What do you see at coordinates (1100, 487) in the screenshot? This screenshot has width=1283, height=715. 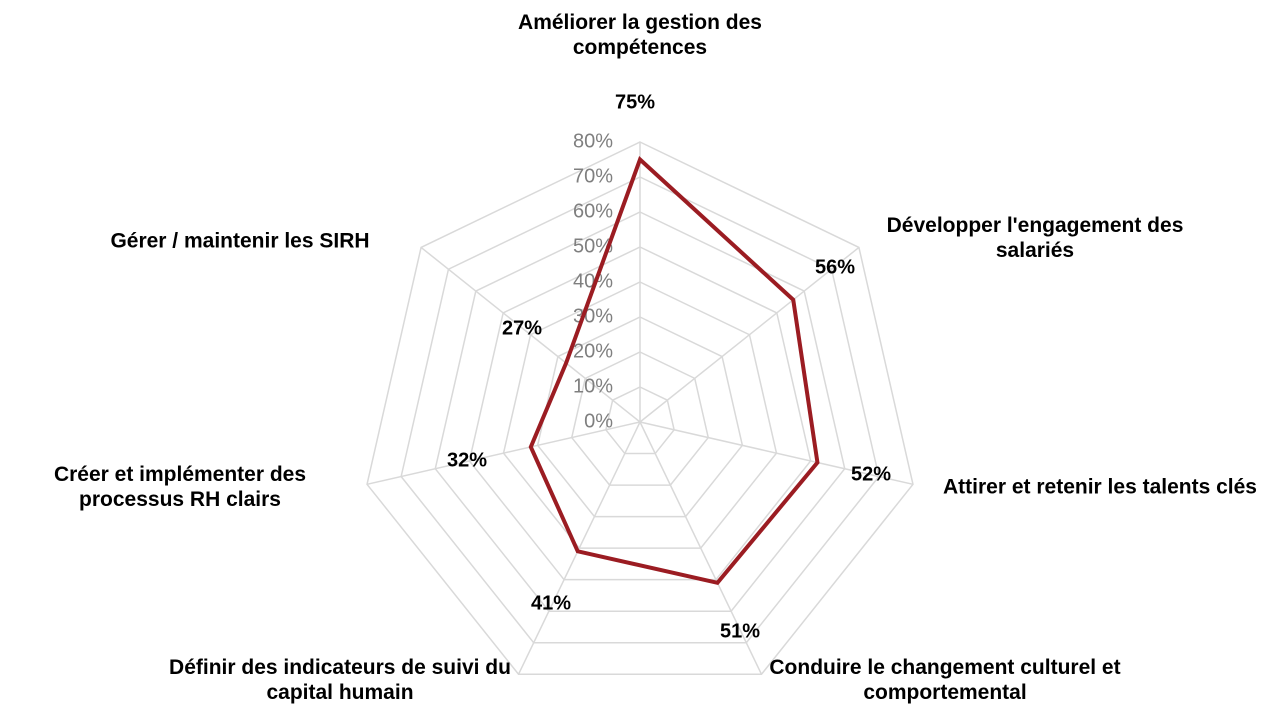 I see `category-label: Attirer et retenir les talents clés` at bounding box center [1100, 487].